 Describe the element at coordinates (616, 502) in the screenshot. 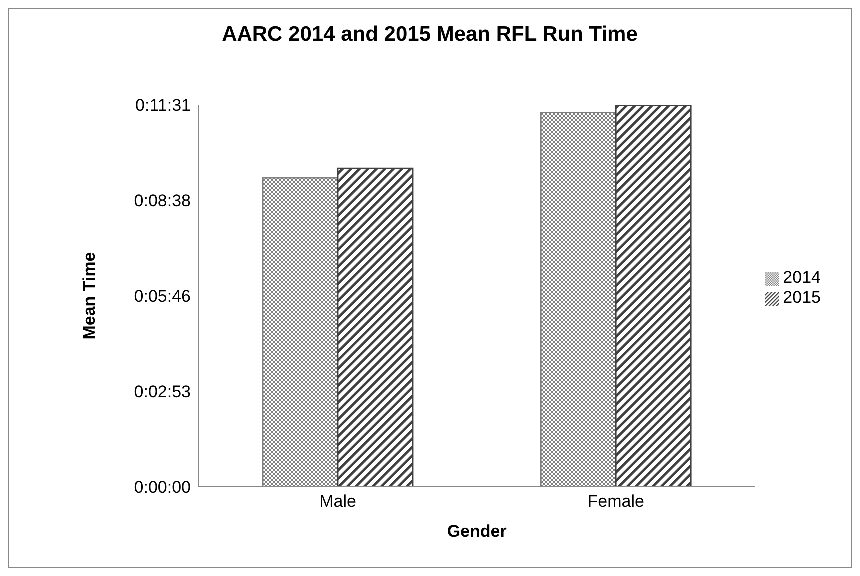

I see `x-tick-label: Female` at that location.